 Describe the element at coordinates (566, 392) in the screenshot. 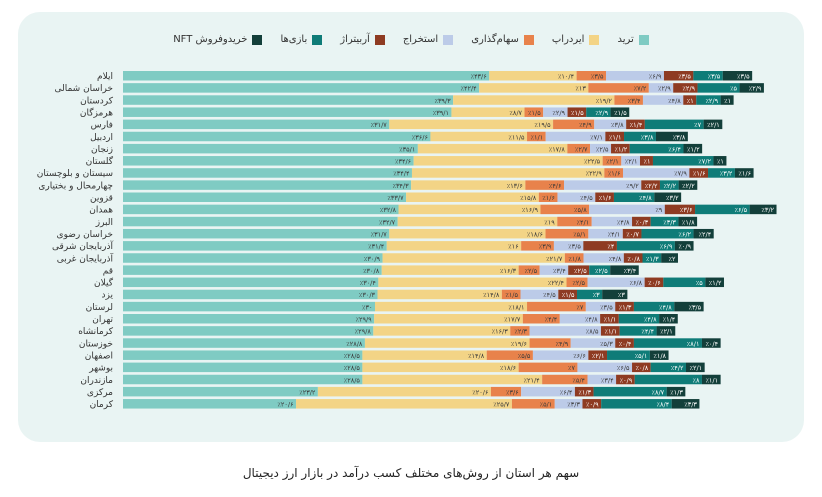

I see `data-label: ٪۶/۴` at that location.